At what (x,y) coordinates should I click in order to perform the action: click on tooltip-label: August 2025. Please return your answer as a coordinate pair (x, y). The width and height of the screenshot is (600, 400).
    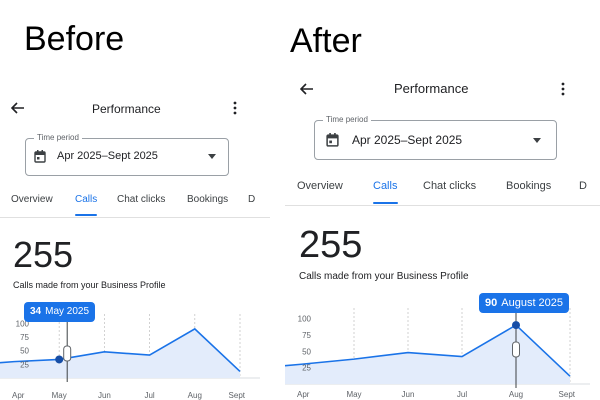
    Looking at the image, I should click on (532, 303).